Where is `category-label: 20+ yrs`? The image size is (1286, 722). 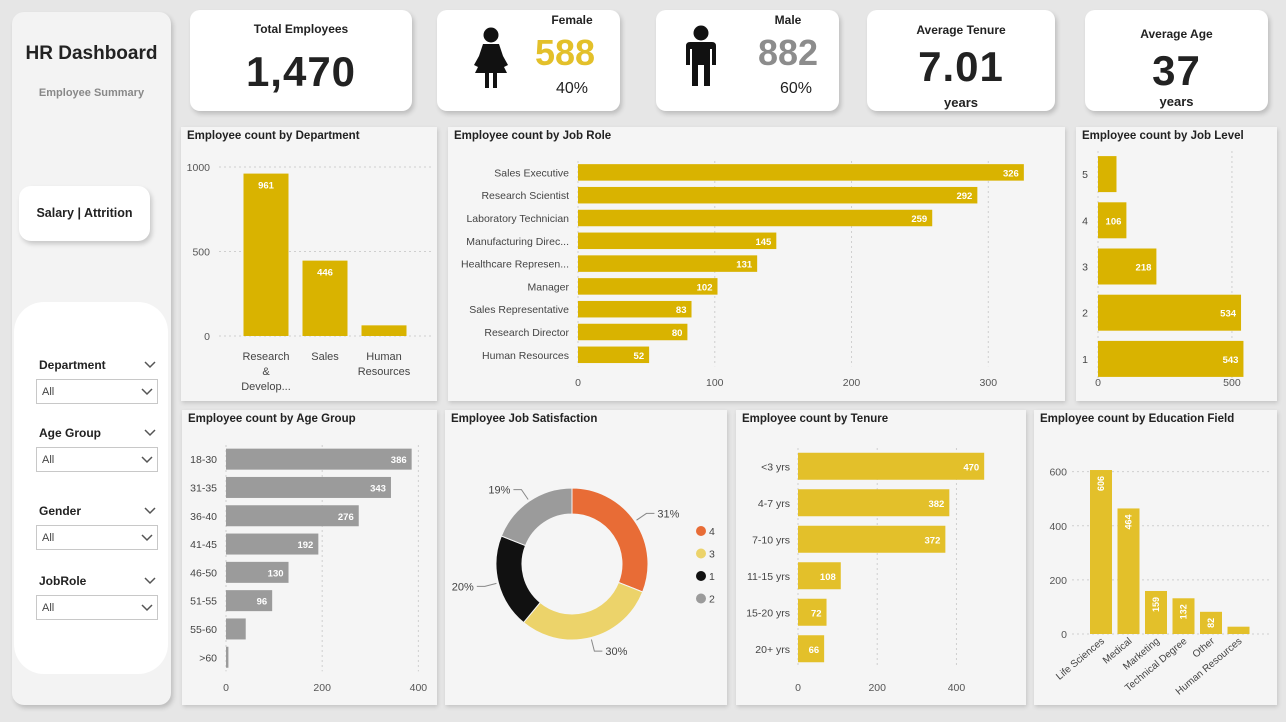
category-label: 20+ yrs is located at coordinates (772, 650).